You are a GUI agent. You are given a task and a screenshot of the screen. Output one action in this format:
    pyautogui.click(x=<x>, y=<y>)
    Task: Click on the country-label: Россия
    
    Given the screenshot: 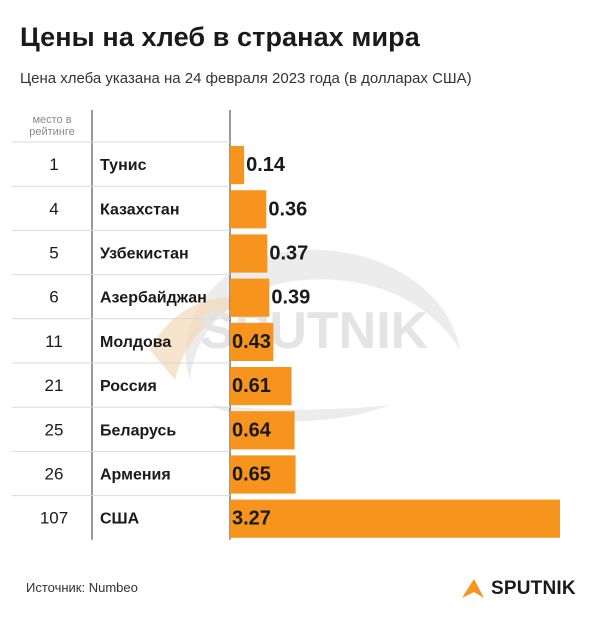 What is the action you would take?
    pyautogui.click(x=128, y=386)
    